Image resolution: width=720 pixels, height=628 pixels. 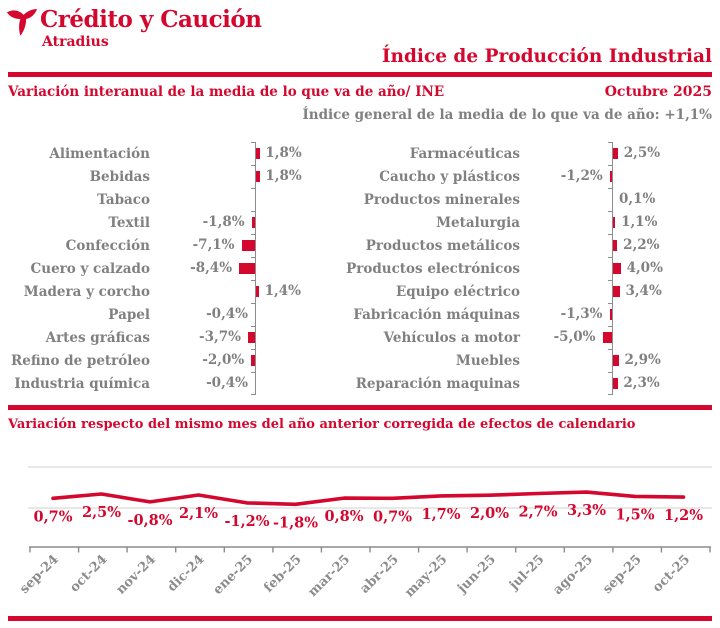 I want to click on bar-track: -7,1%, so click(x=252, y=245).